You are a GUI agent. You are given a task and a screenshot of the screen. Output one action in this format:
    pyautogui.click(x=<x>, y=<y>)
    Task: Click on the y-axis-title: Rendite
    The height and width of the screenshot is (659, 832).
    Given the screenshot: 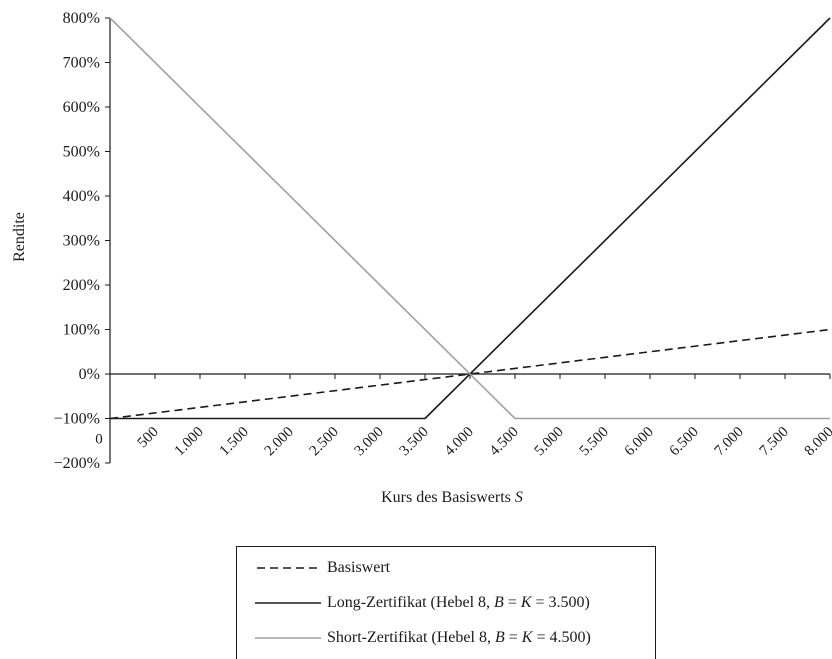 What is the action you would take?
    pyautogui.click(x=19, y=237)
    